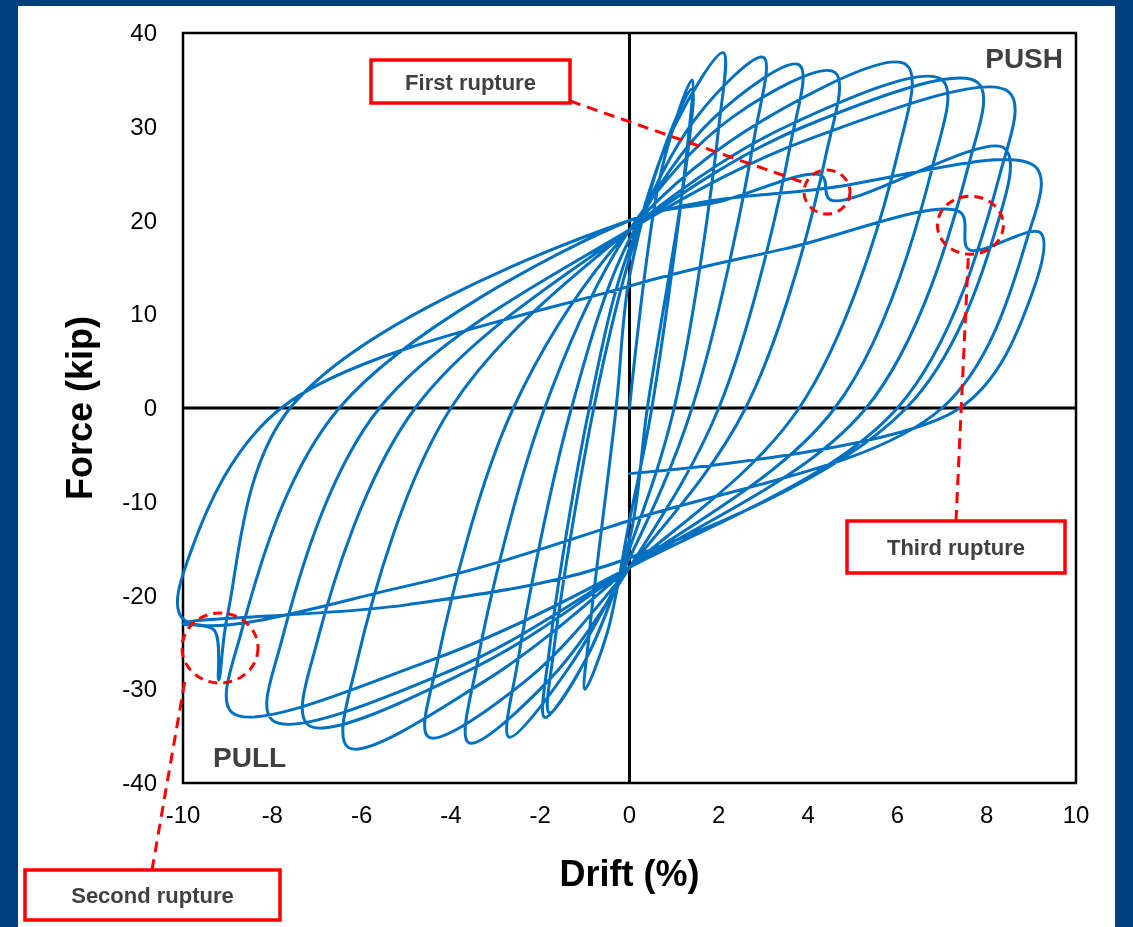 The image size is (1133, 927). I want to click on annotation: PUSH, so click(1024, 58).